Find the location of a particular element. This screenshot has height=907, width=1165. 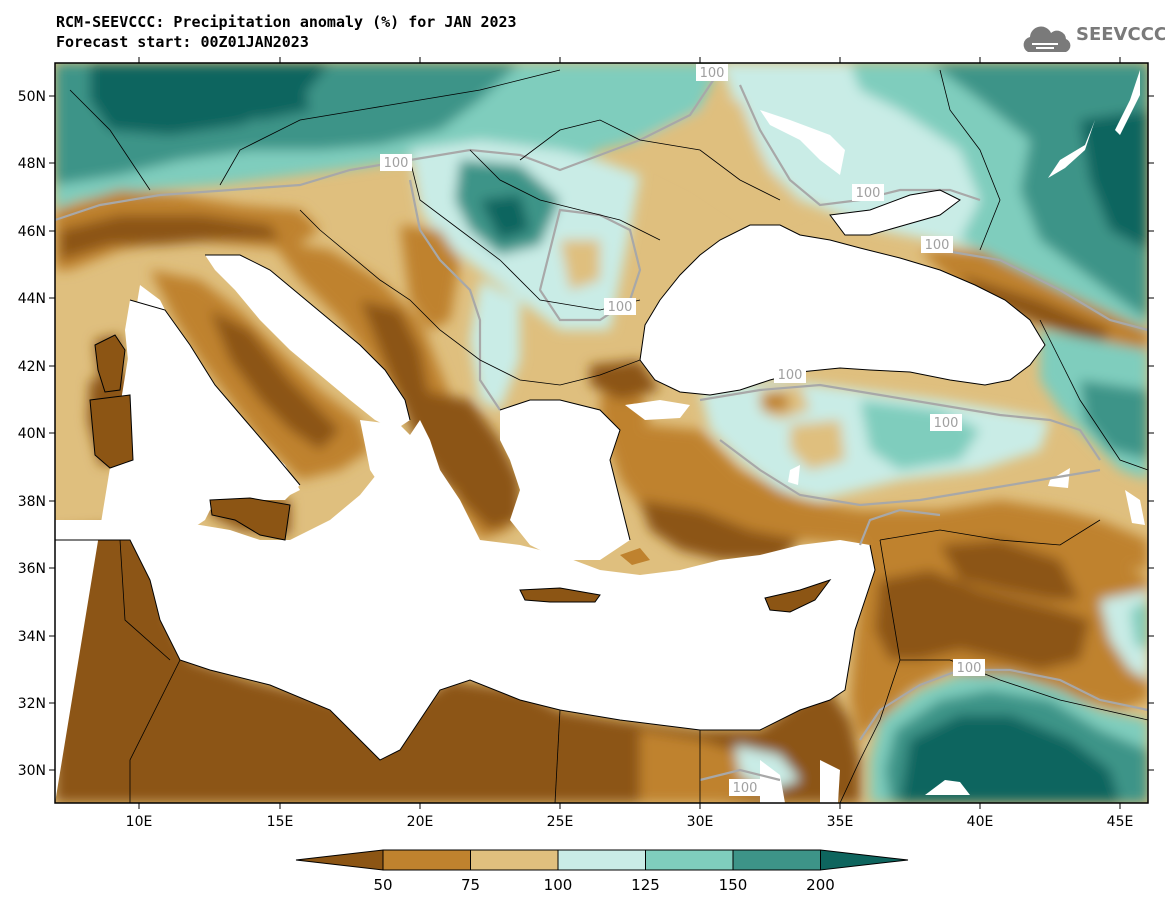

lat-tick: 30N is located at coordinates (586, 771).